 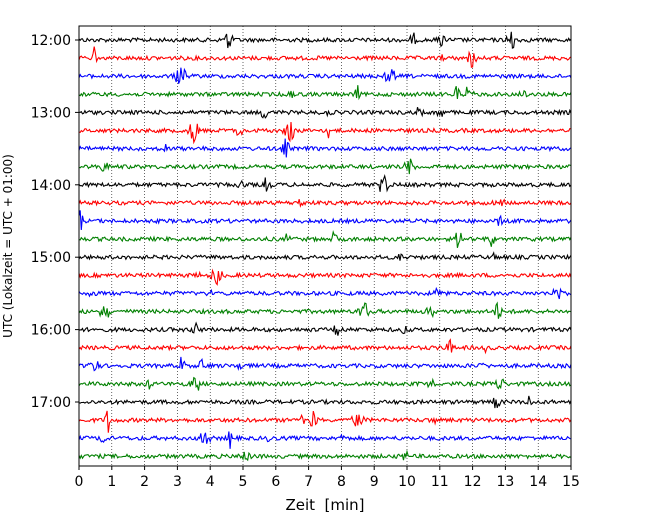 What do you see at coordinates (374, 482) in the screenshot?
I see `x-tick-label: 9` at bounding box center [374, 482].